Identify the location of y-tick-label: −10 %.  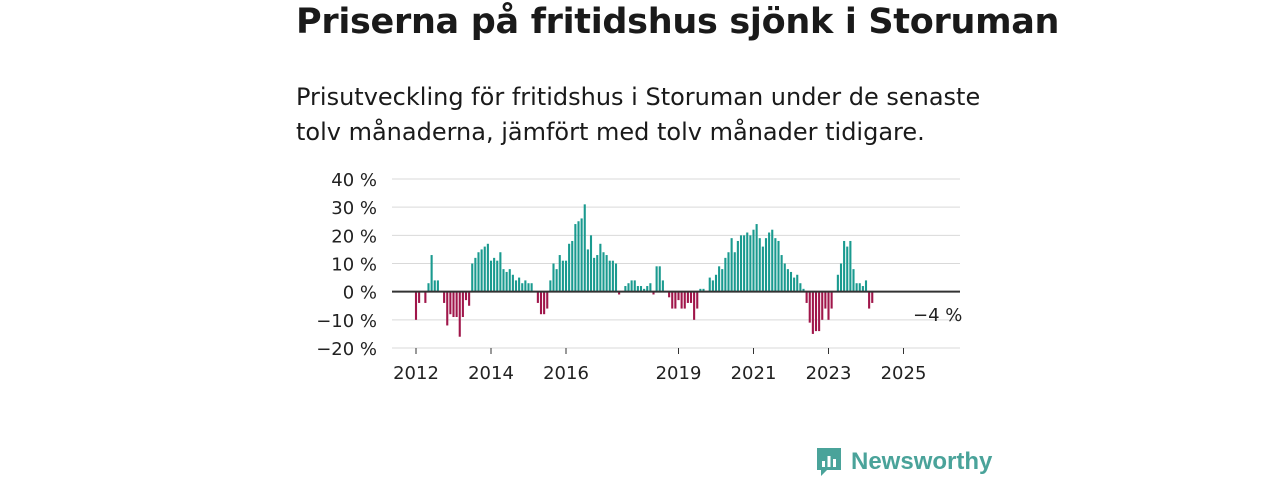
(346, 321).